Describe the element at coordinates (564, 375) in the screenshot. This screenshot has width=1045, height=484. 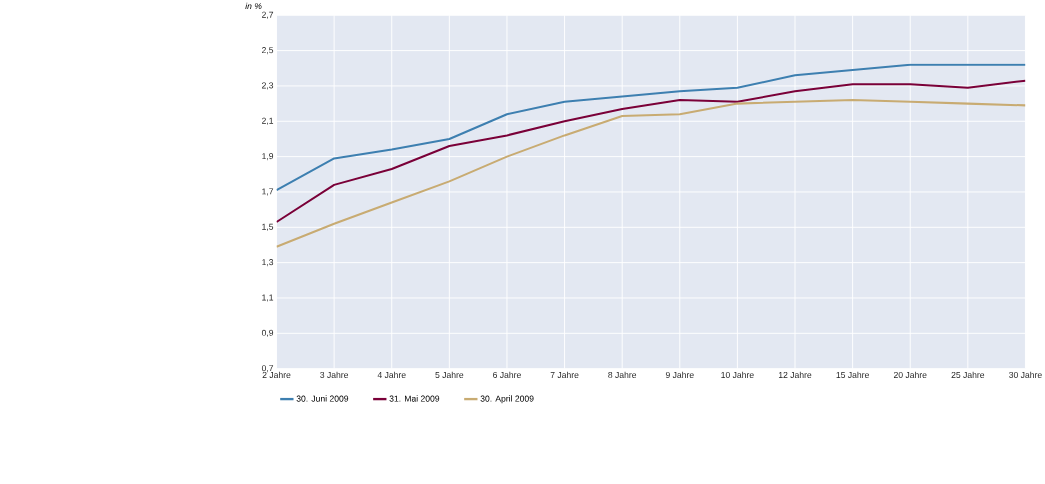
I see `x-tick-label: 7 Jahre` at that location.